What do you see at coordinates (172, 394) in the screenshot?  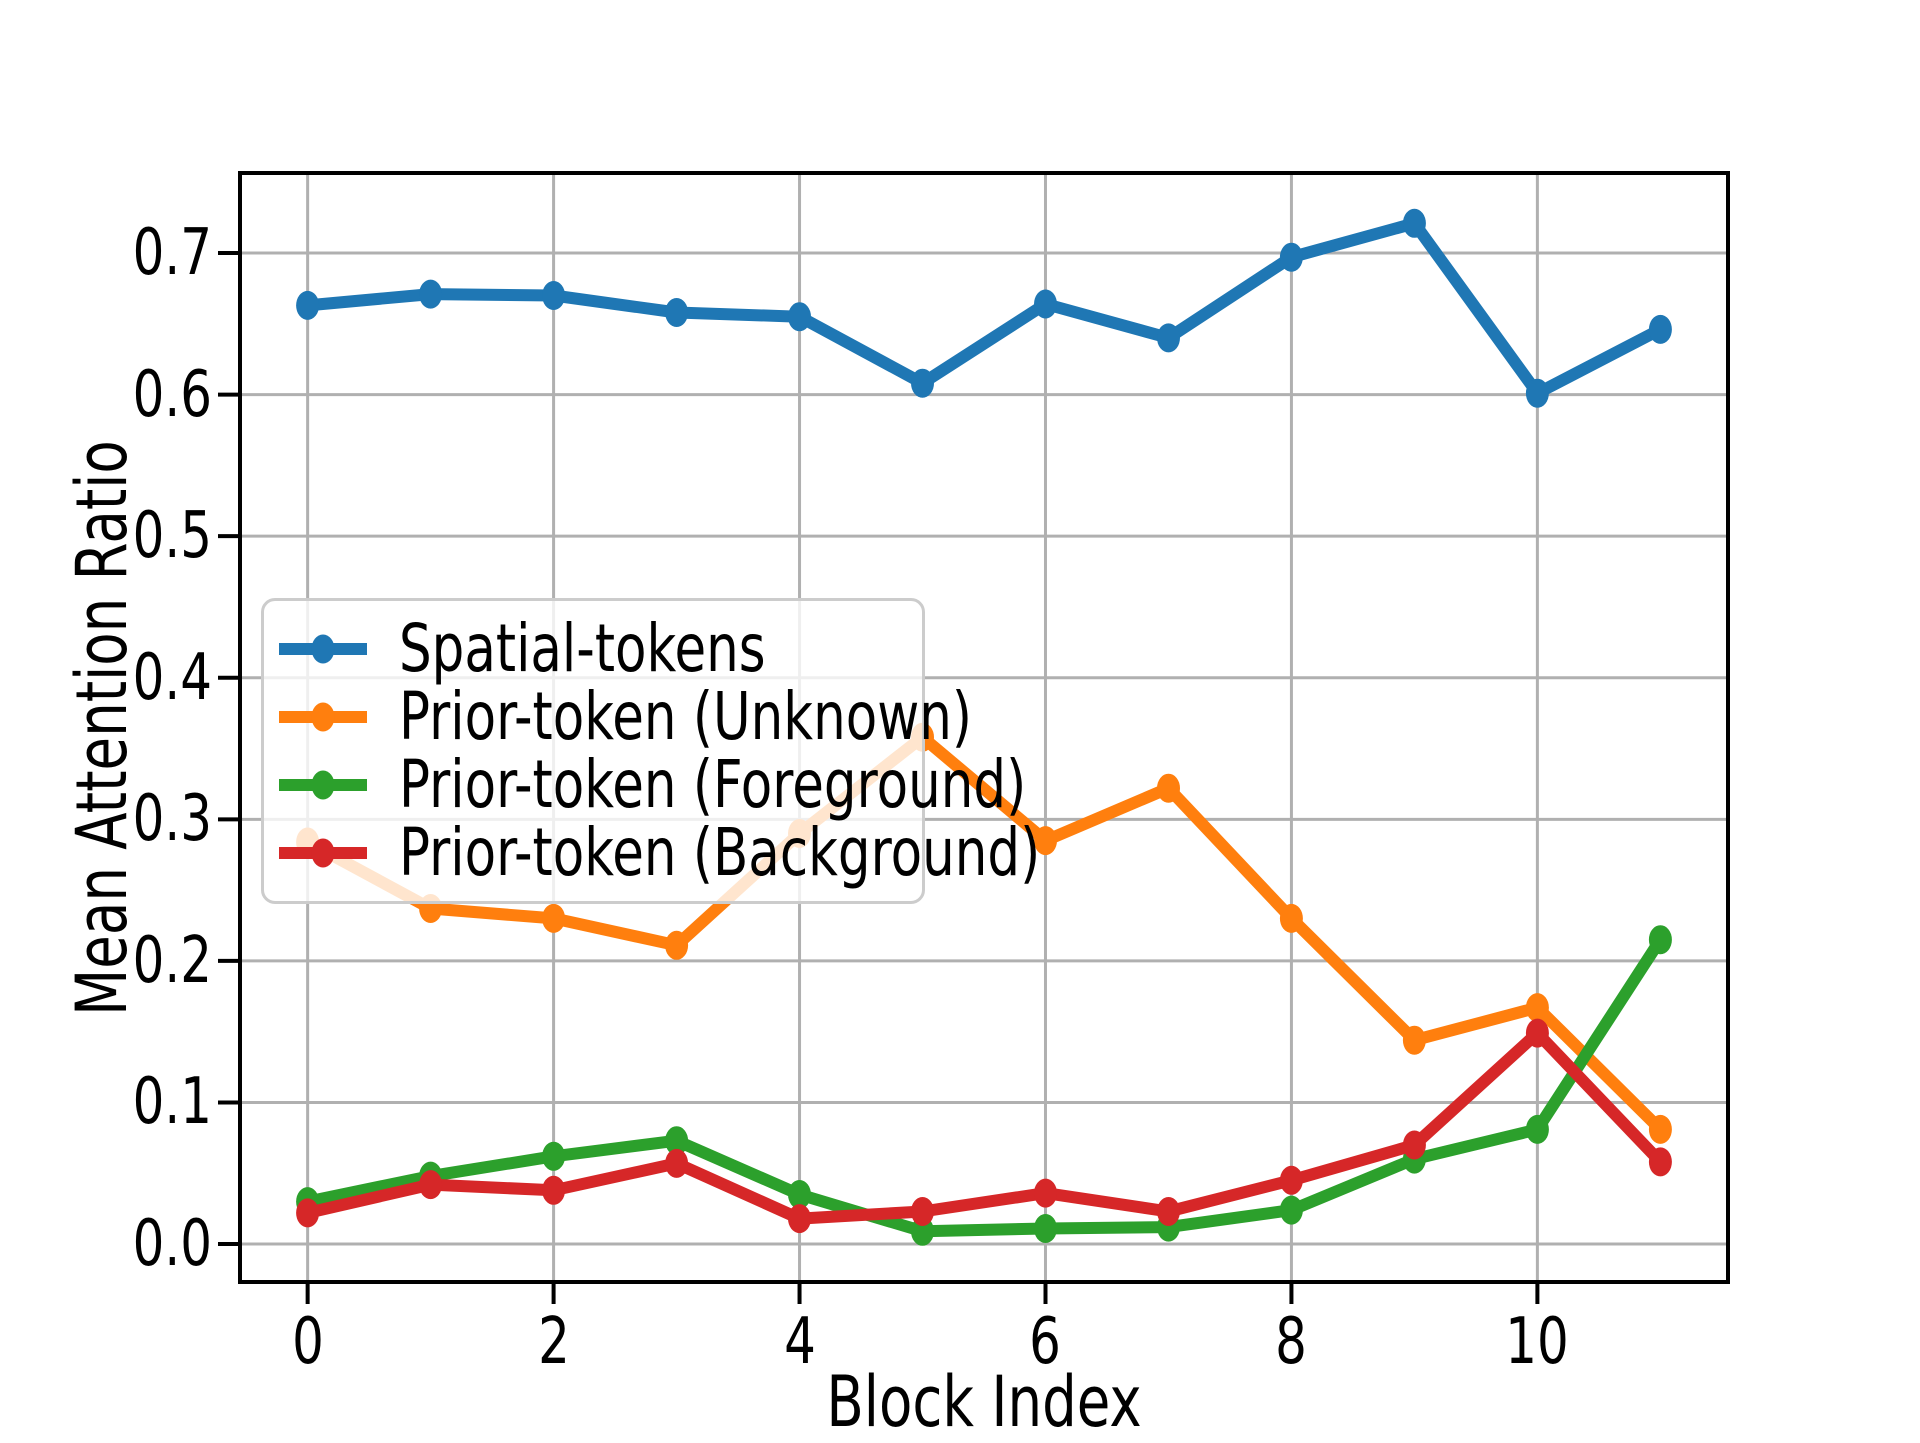 I see `y-tick-label: 0.6` at bounding box center [172, 394].